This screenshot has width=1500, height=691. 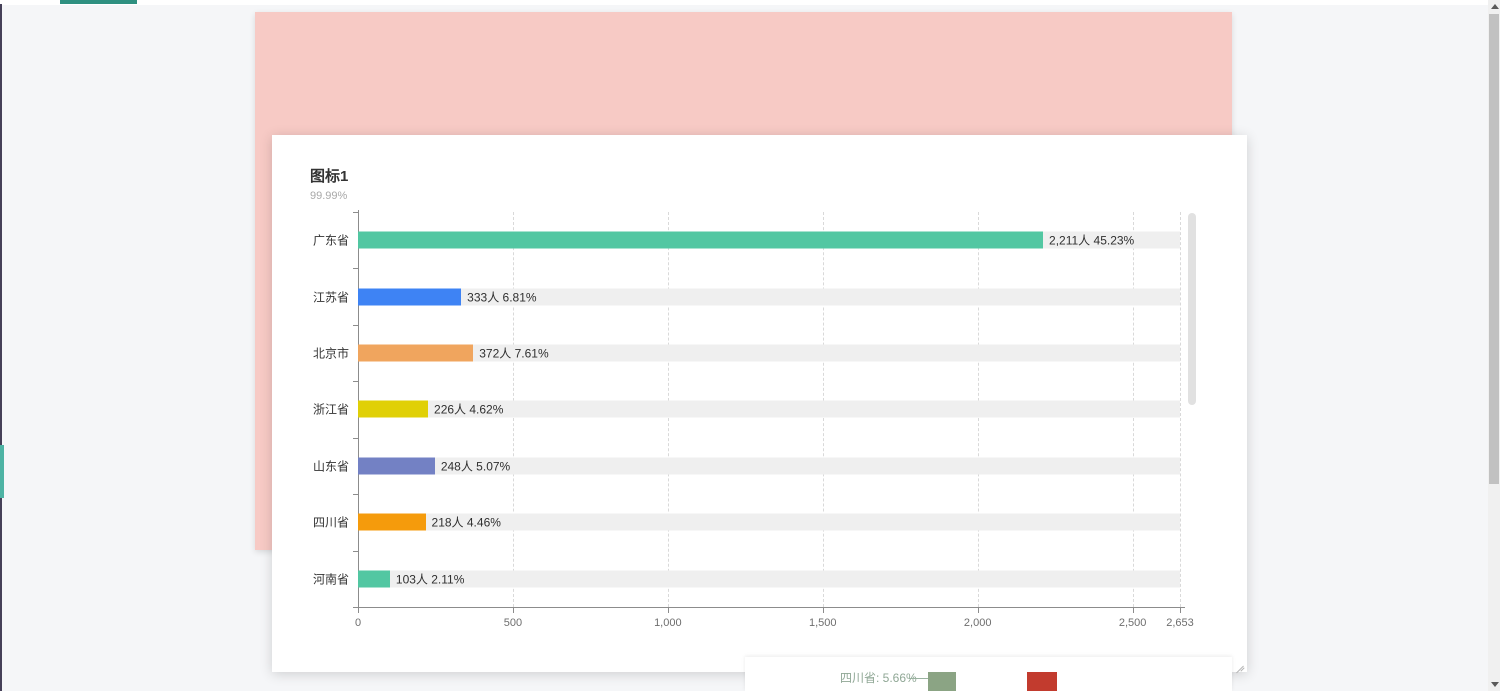 I want to click on pie-callout-line, so click(x=918, y=678).